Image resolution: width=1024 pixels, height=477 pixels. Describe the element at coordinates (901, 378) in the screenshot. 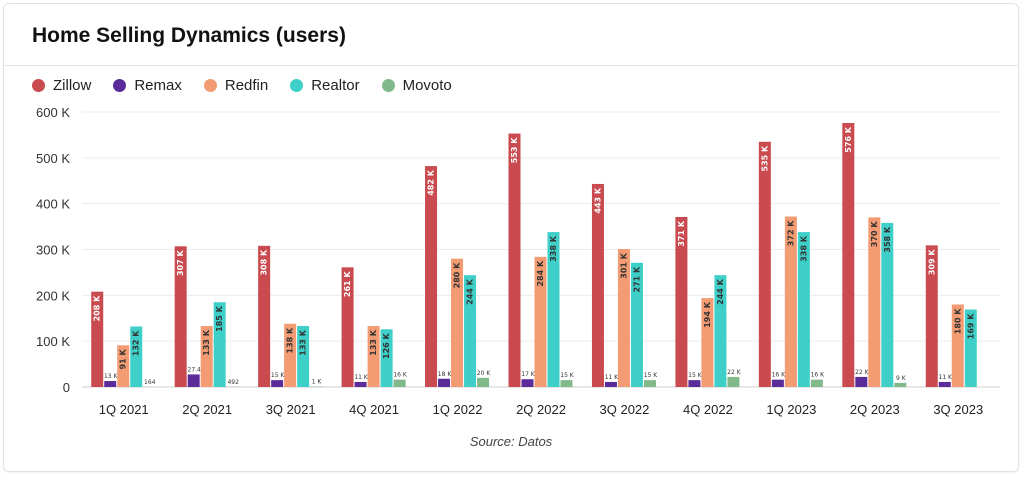

I see `data-label: 9 K` at that location.